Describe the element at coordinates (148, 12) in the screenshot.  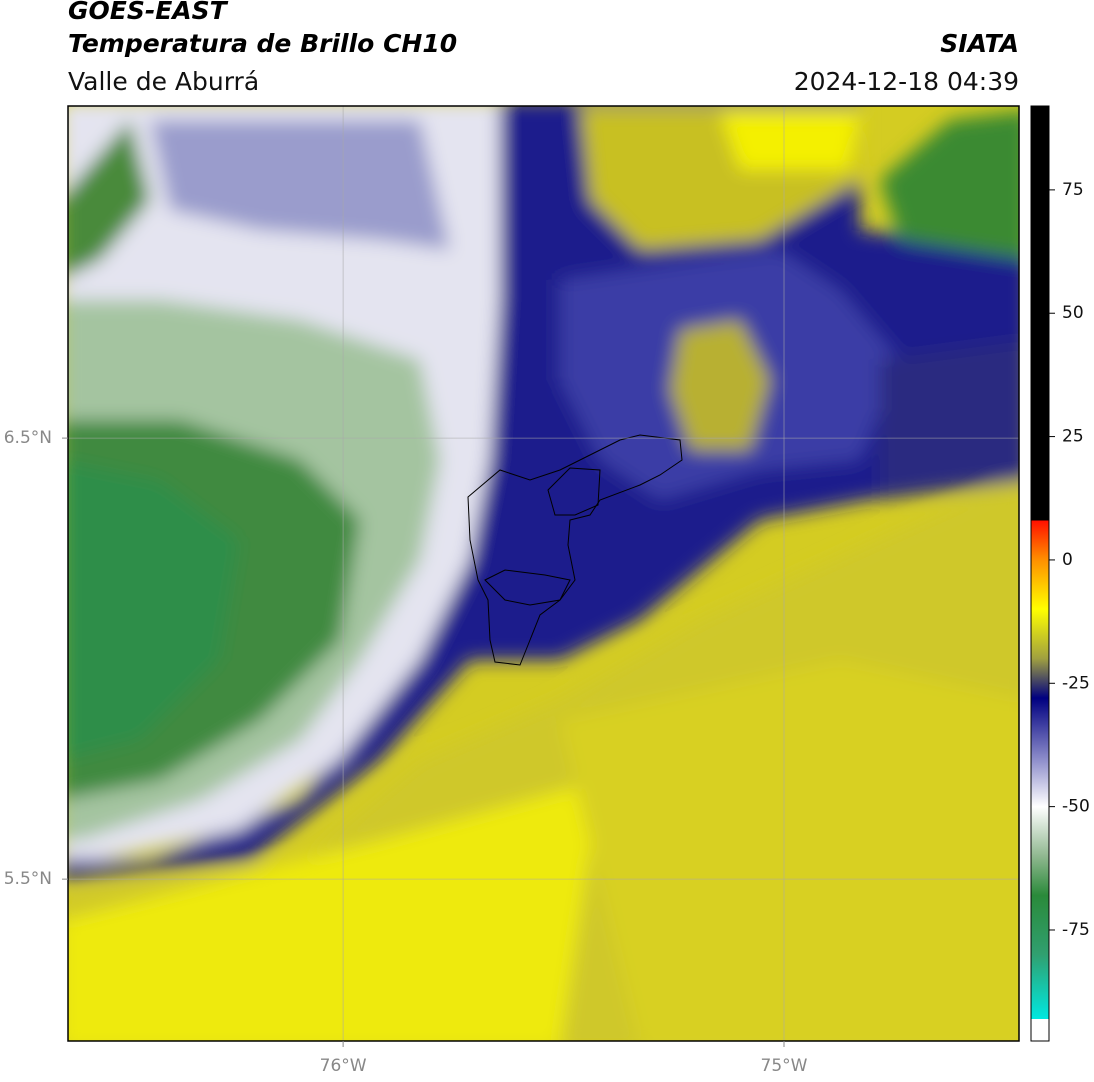
I see `title: GOES-EAST` at that location.